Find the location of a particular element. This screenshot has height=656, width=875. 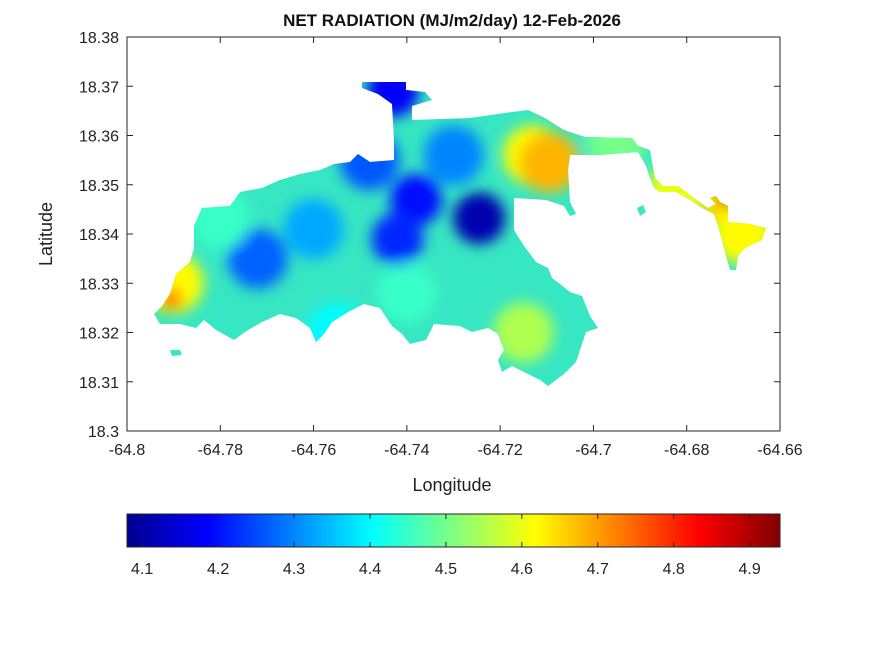

x-axis-label: Longitude is located at coordinates (451, 485).